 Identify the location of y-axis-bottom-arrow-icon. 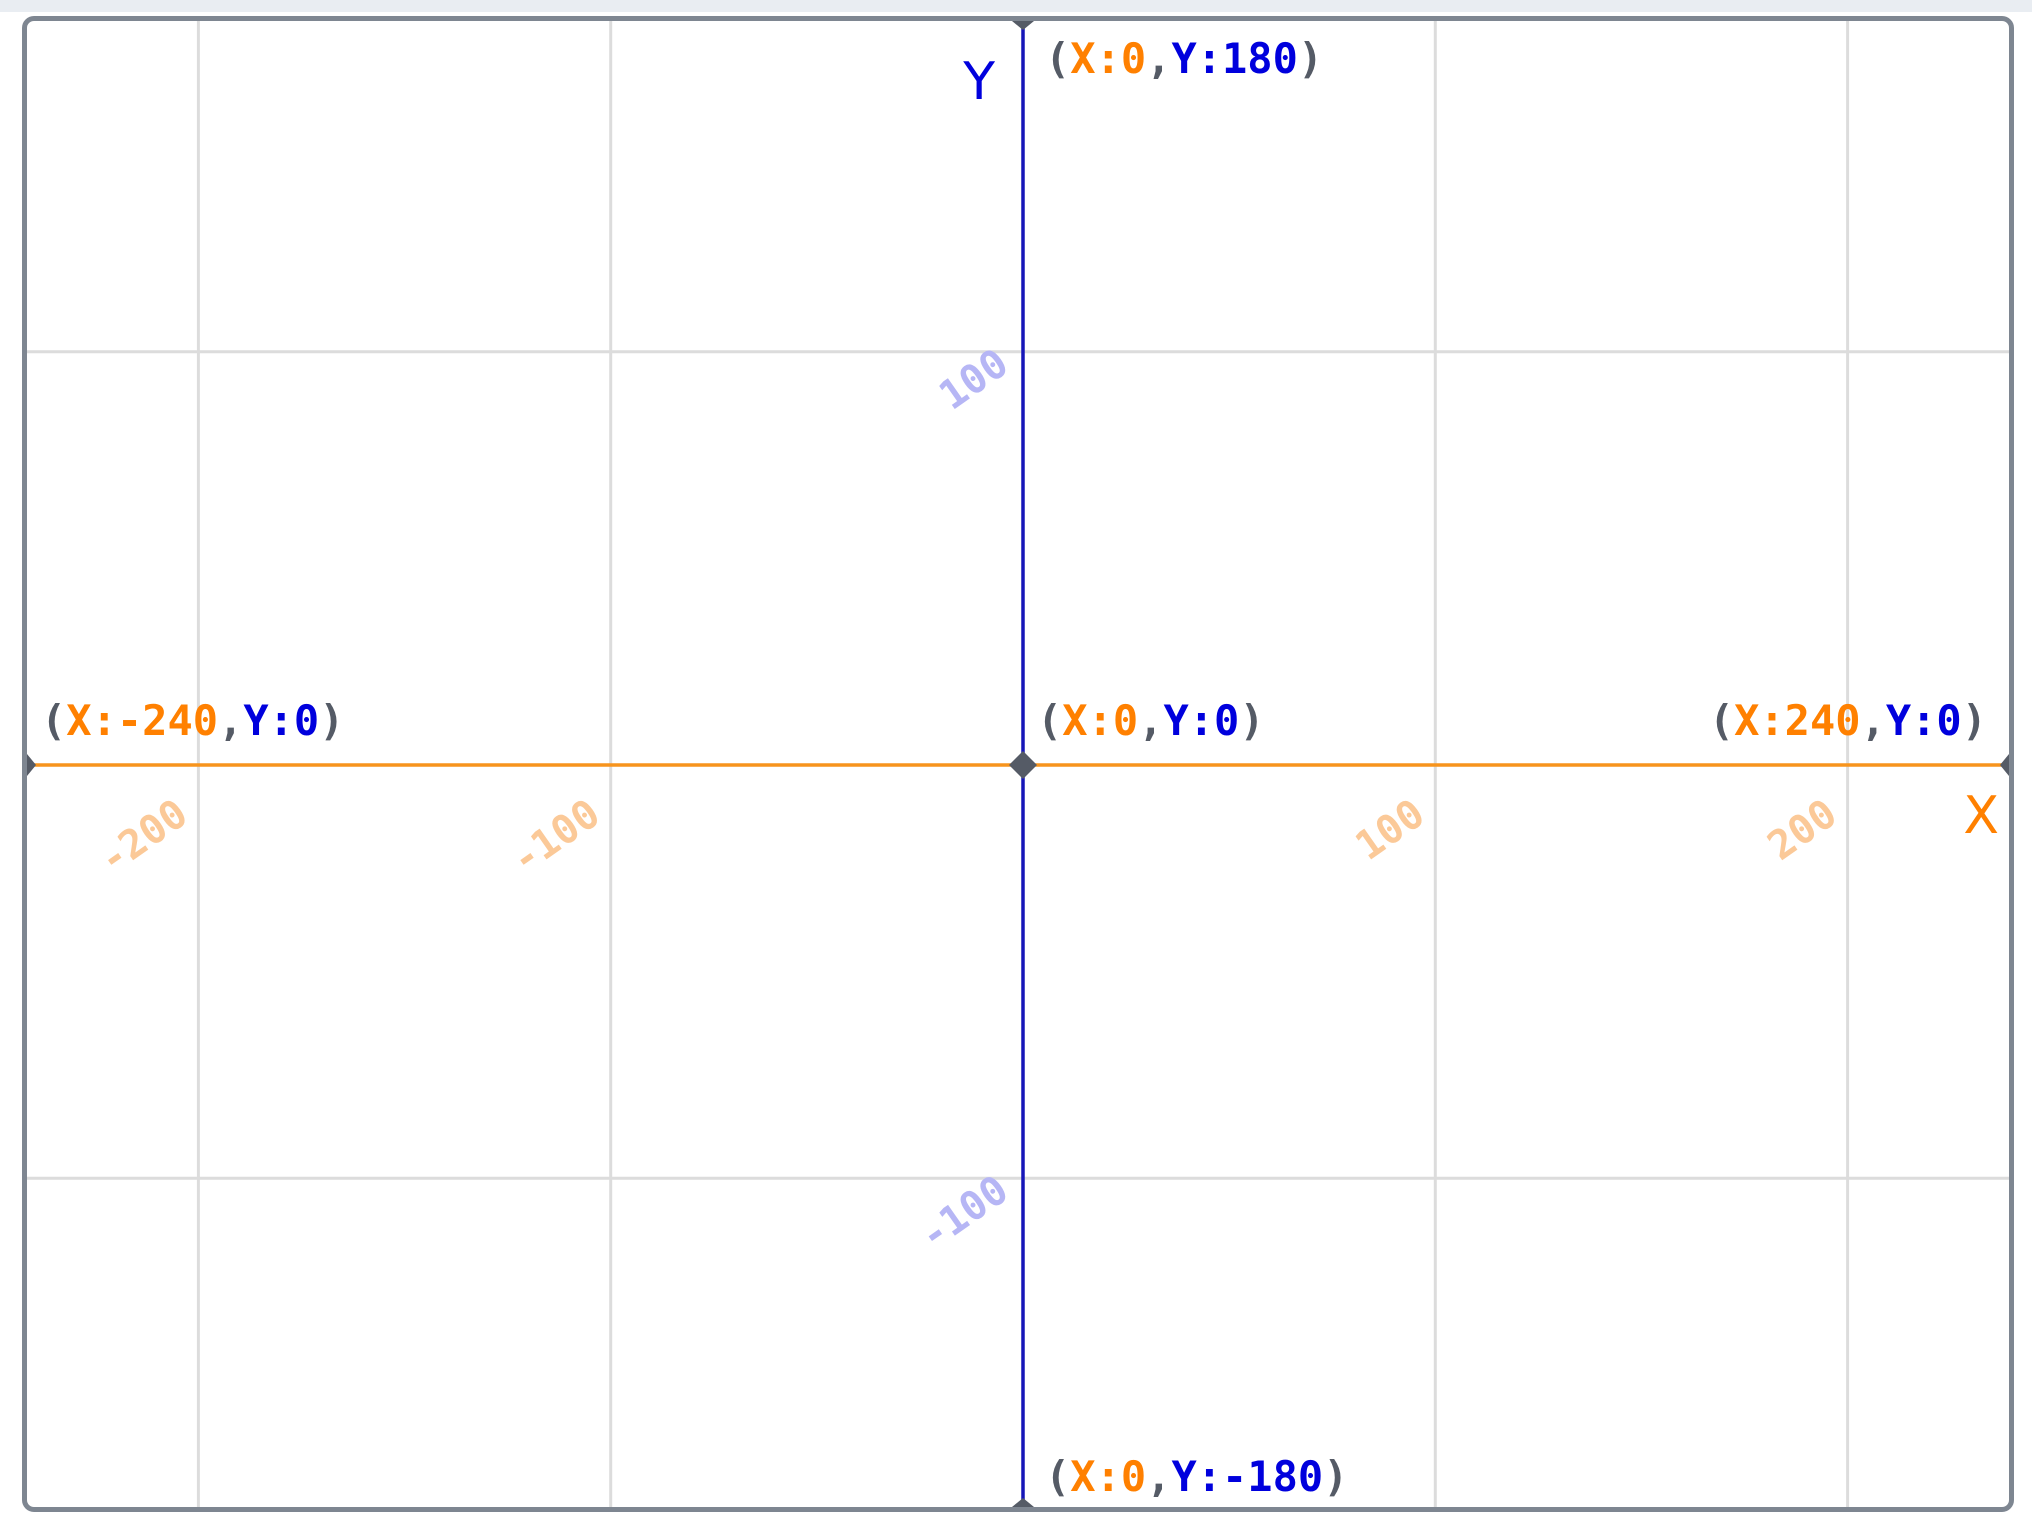
(1023, 1502).